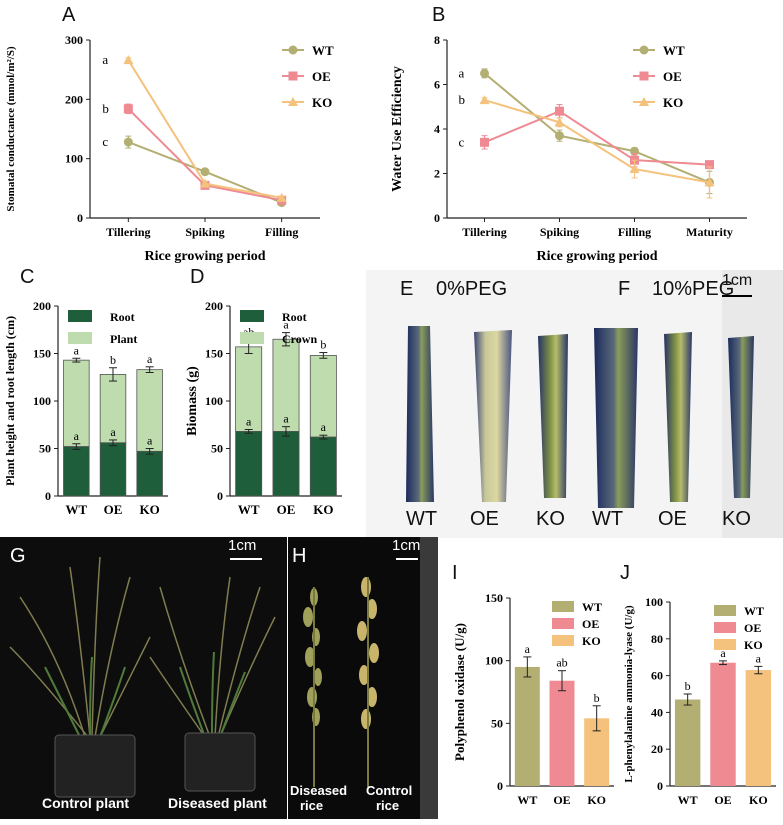 The height and width of the screenshot is (825, 783). What do you see at coordinates (10, 401) in the screenshot?
I see `y-axis-label: Plant height and root length (cm)` at bounding box center [10, 401].